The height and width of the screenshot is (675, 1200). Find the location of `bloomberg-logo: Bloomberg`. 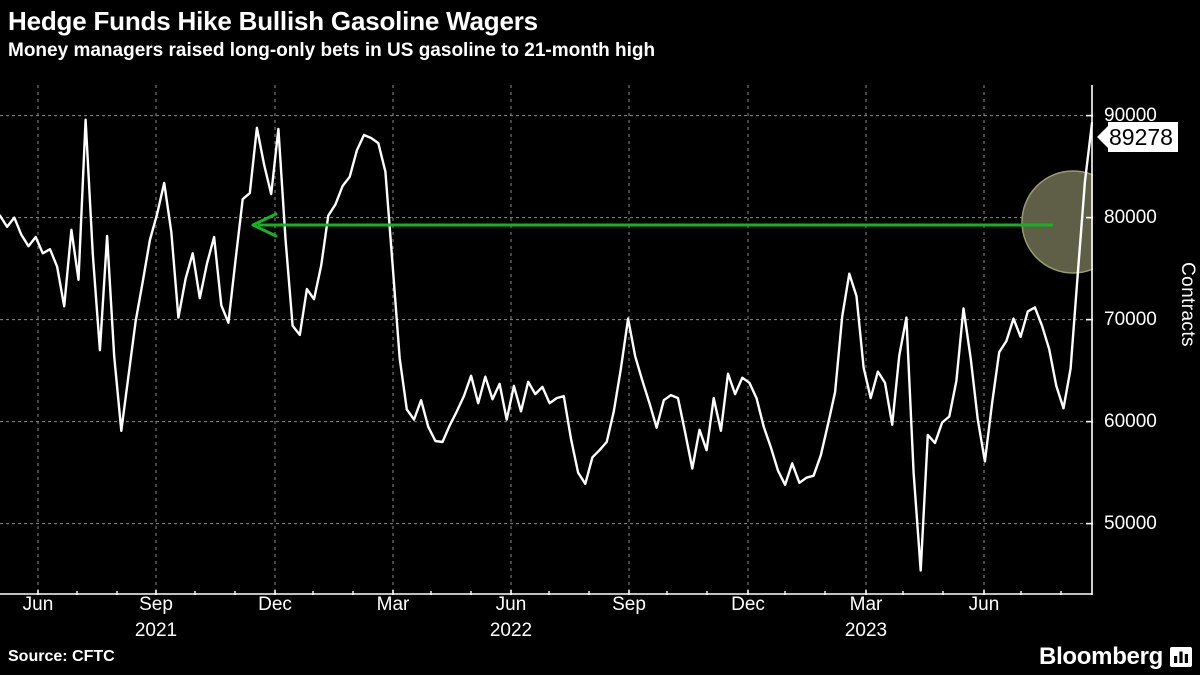

bloomberg-logo: Bloomberg is located at coordinates (1115, 657).